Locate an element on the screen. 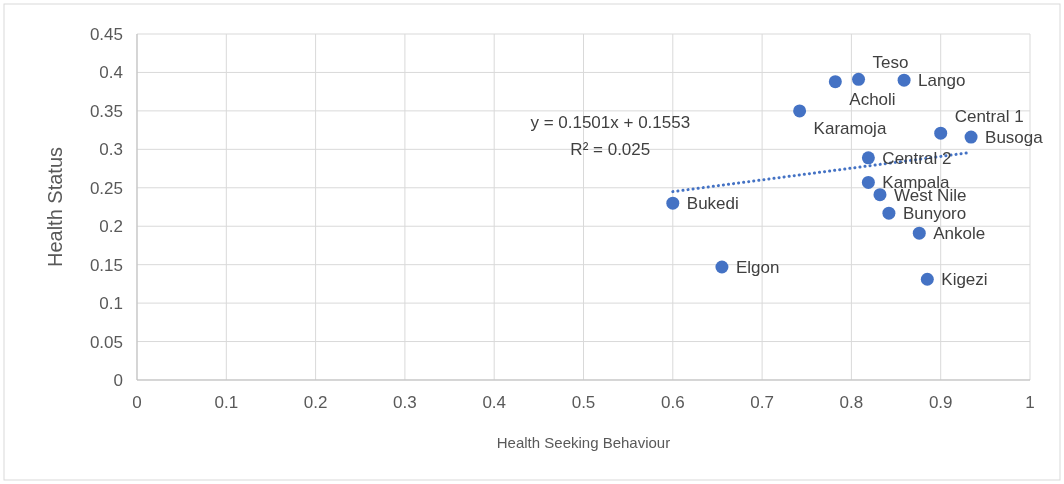 The width and height of the screenshot is (1064, 484). x-tick-label: 1 is located at coordinates (1030, 402).